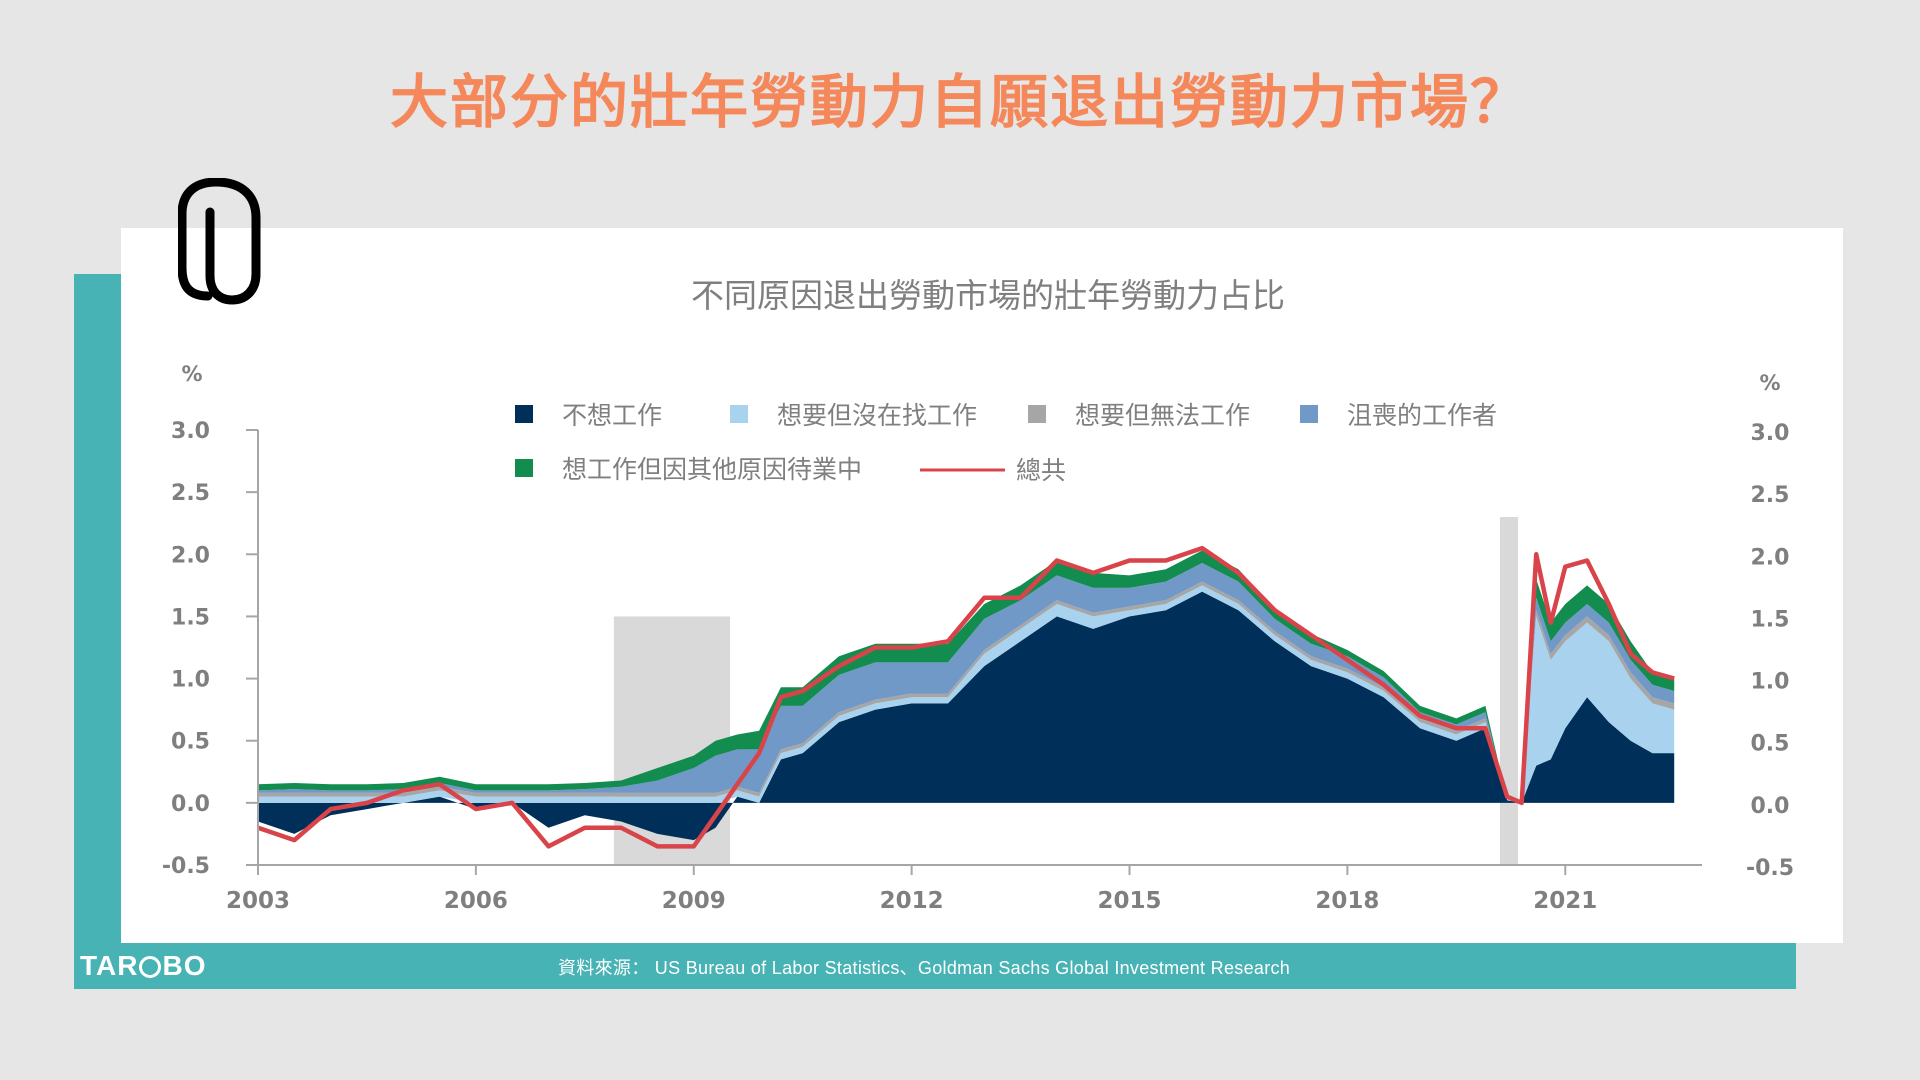  What do you see at coordinates (1770, 682) in the screenshot?
I see `y-tick-label-right: 1.0` at bounding box center [1770, 682].